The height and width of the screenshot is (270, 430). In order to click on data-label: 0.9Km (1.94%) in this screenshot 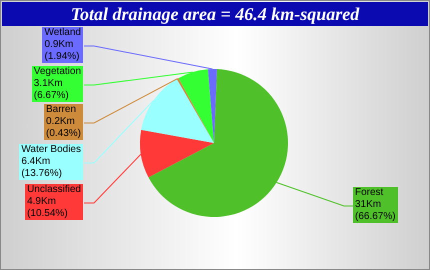, I will do `click(62, 50)`.